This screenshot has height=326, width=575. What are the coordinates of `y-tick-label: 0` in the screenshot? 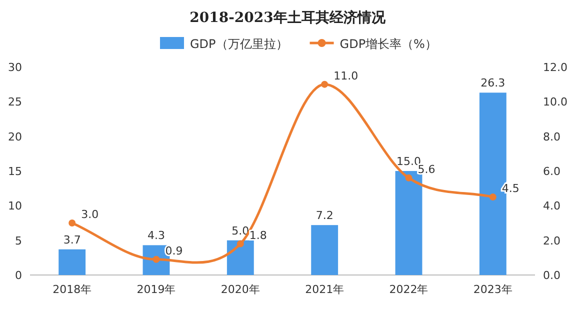 It's located at (18, 275).